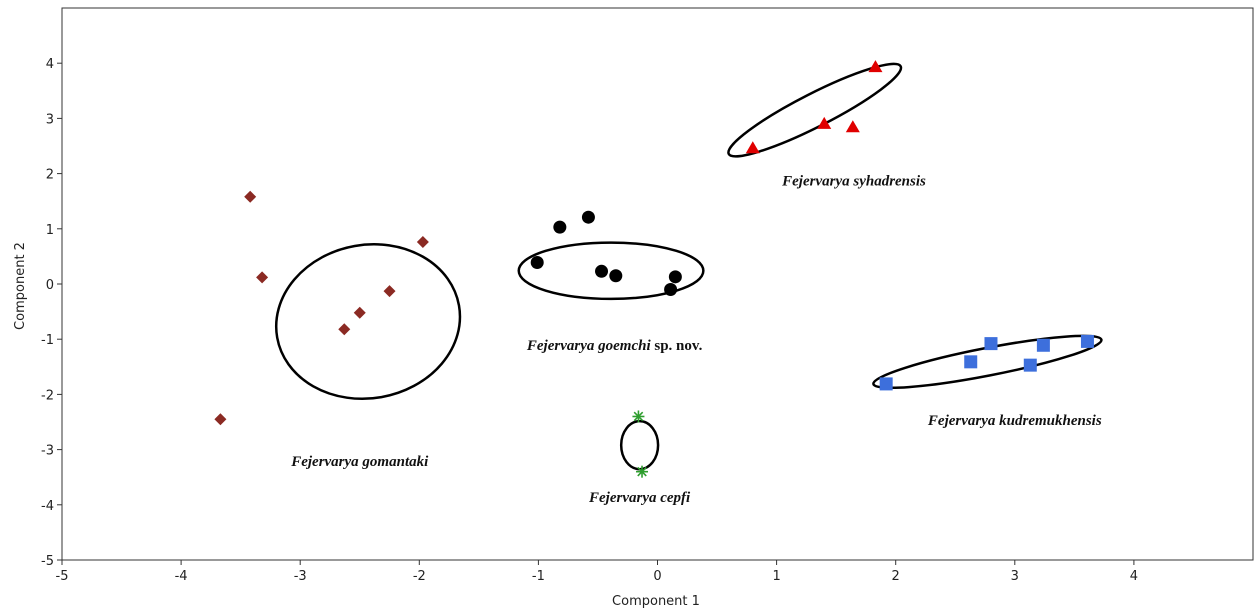 The width and height of the screenshot is (1256, 610). What do you see at coordinates (538, 576) in the screenshot?
I see `x-tick-label: -1` at bounding box center [538, 576].